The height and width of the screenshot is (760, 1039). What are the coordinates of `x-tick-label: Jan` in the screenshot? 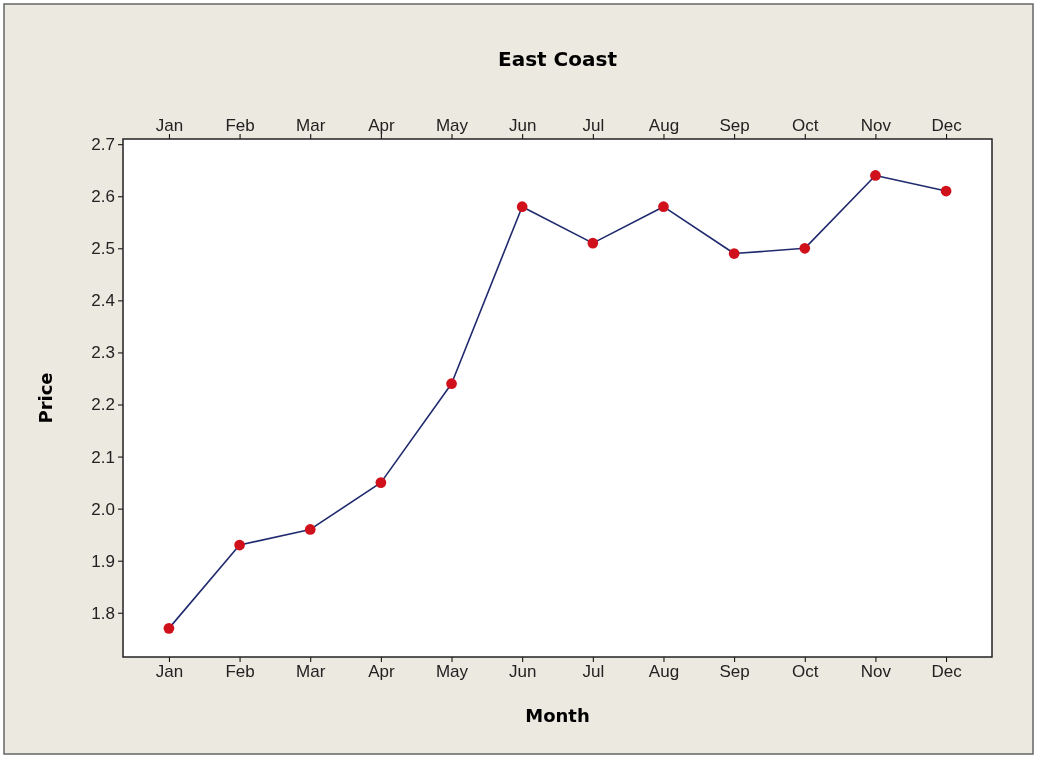 It's located at (169, 125).